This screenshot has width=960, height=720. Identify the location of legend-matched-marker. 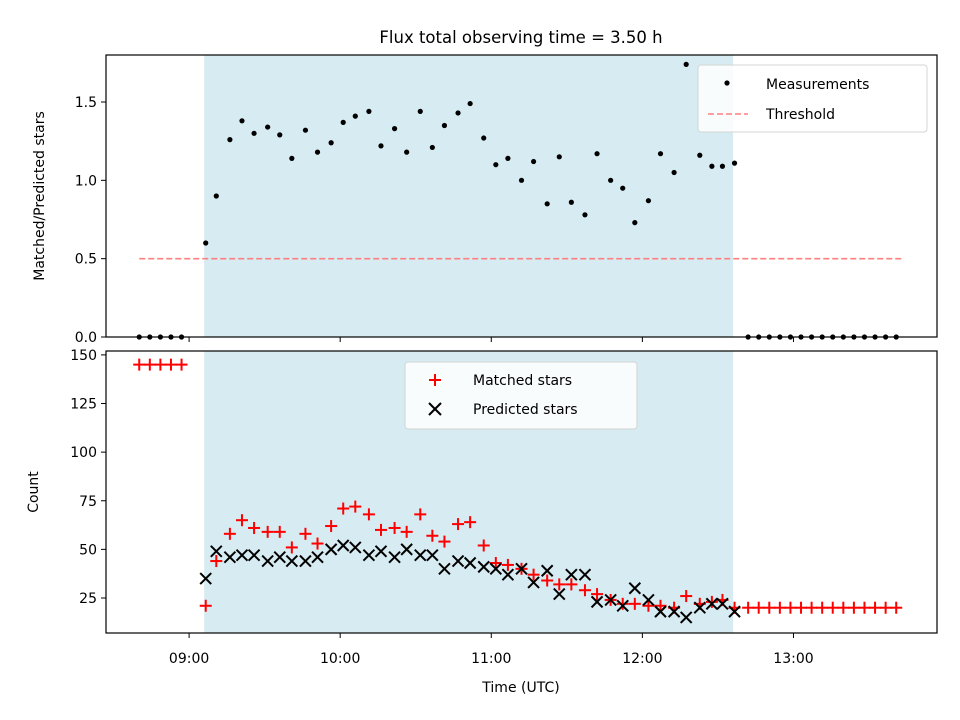
(435, 380).